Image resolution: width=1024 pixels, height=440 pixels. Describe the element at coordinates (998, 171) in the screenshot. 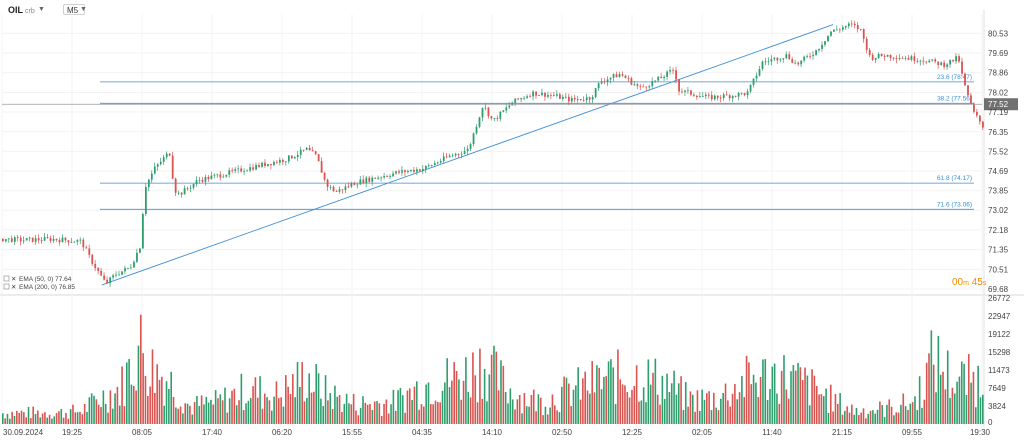

I see `price-tick-label: 74.69` at that location.